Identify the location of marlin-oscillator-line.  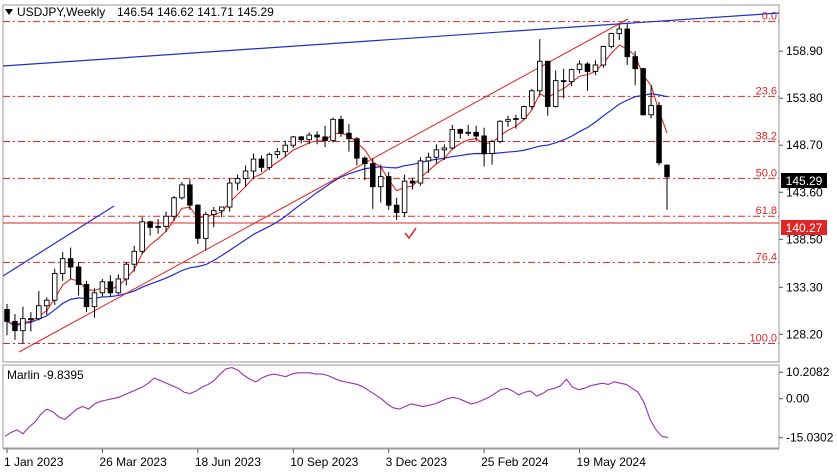
(336, 403).